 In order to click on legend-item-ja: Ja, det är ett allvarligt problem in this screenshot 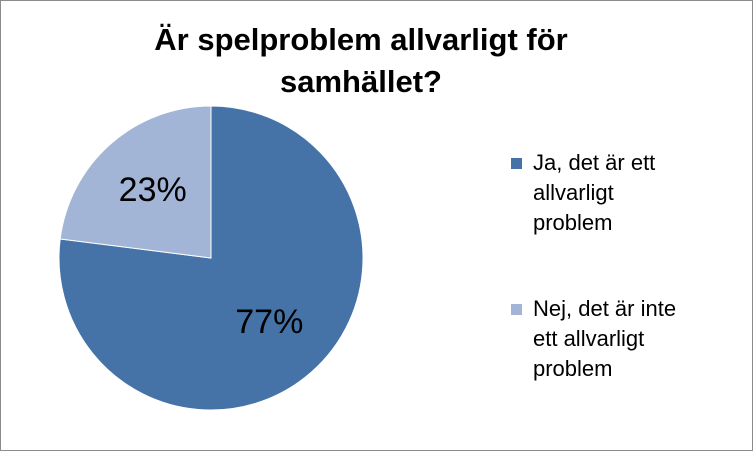, I will do `click(626, 193)`.